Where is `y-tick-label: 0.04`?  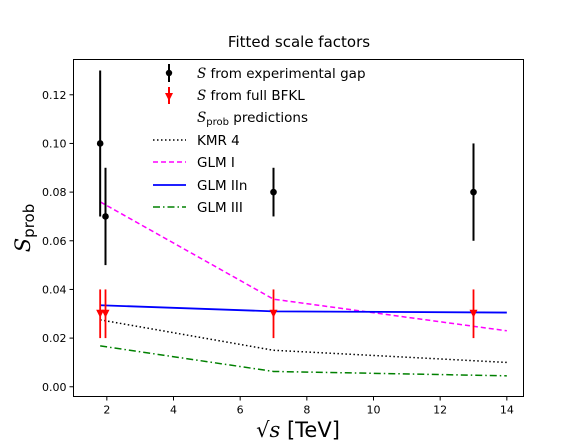
y-tick-label: 0.04 is located at coordinates (54, 289).